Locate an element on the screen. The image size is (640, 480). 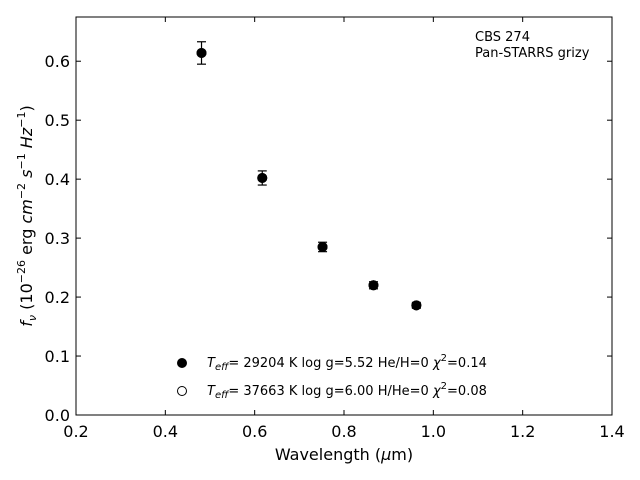
x-tick-label: 0.6 is located at coordinates (254, 431).